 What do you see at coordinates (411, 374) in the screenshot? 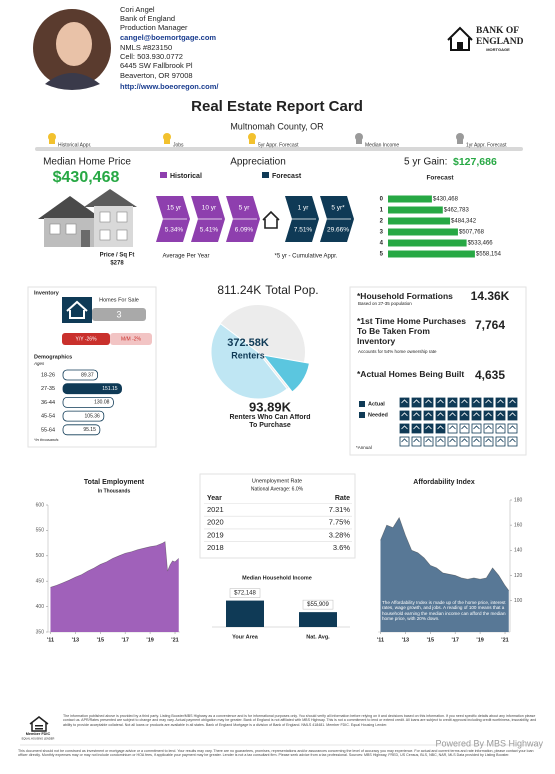
I see `housing-label: *Actual Homes Being Built` at bounding box center [411, 374].